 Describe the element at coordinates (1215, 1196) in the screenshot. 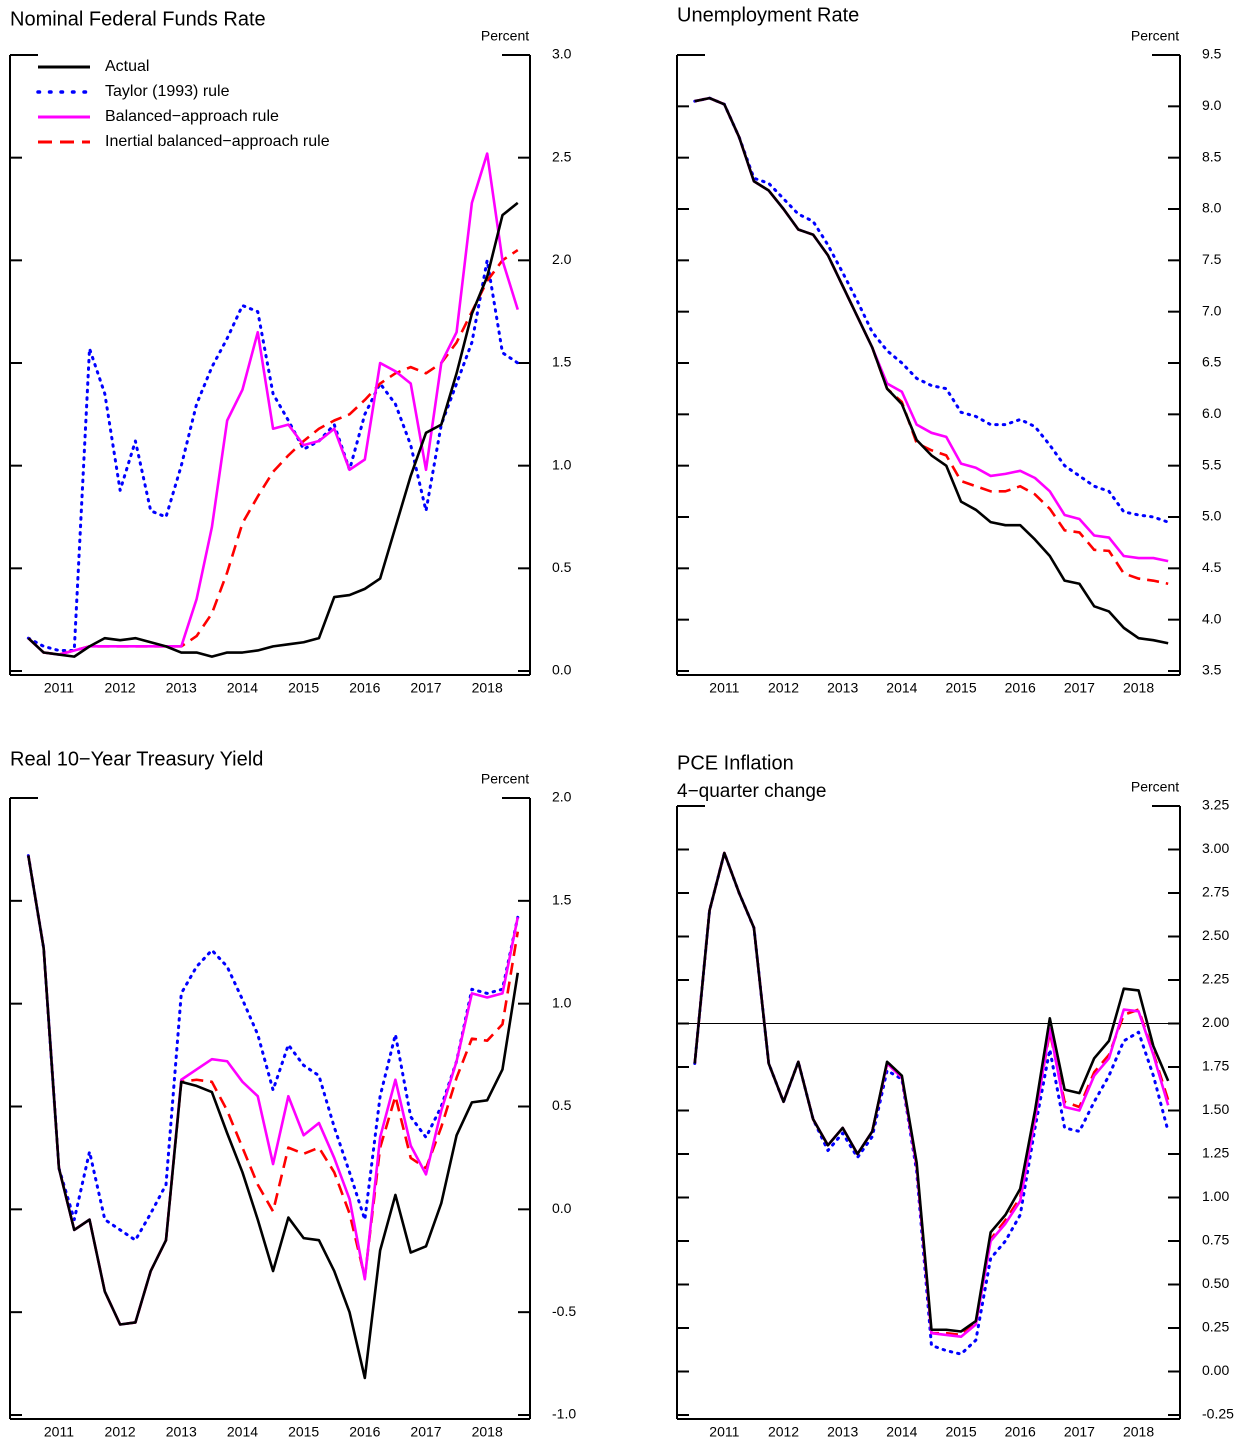

I see `y-tick-label: 1.00` at that location.